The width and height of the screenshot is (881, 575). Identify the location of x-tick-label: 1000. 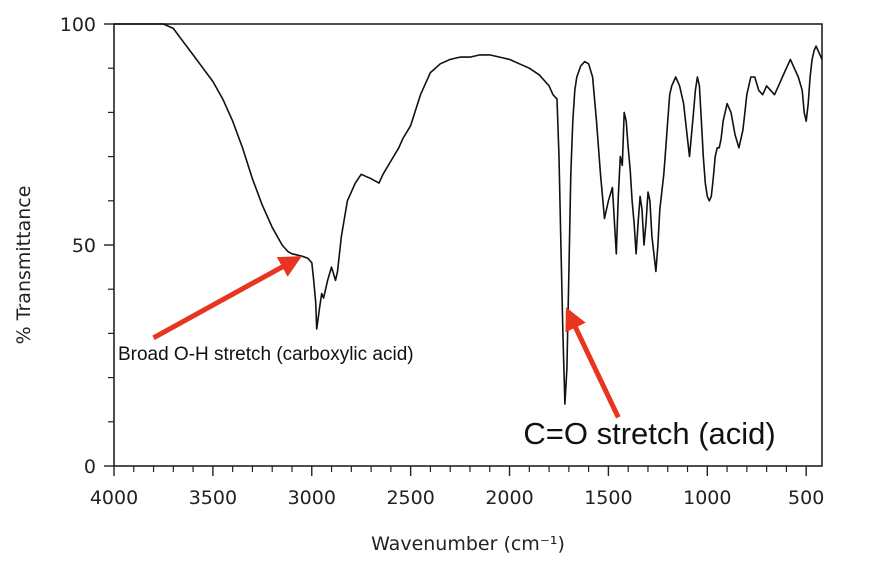
(707, 498).